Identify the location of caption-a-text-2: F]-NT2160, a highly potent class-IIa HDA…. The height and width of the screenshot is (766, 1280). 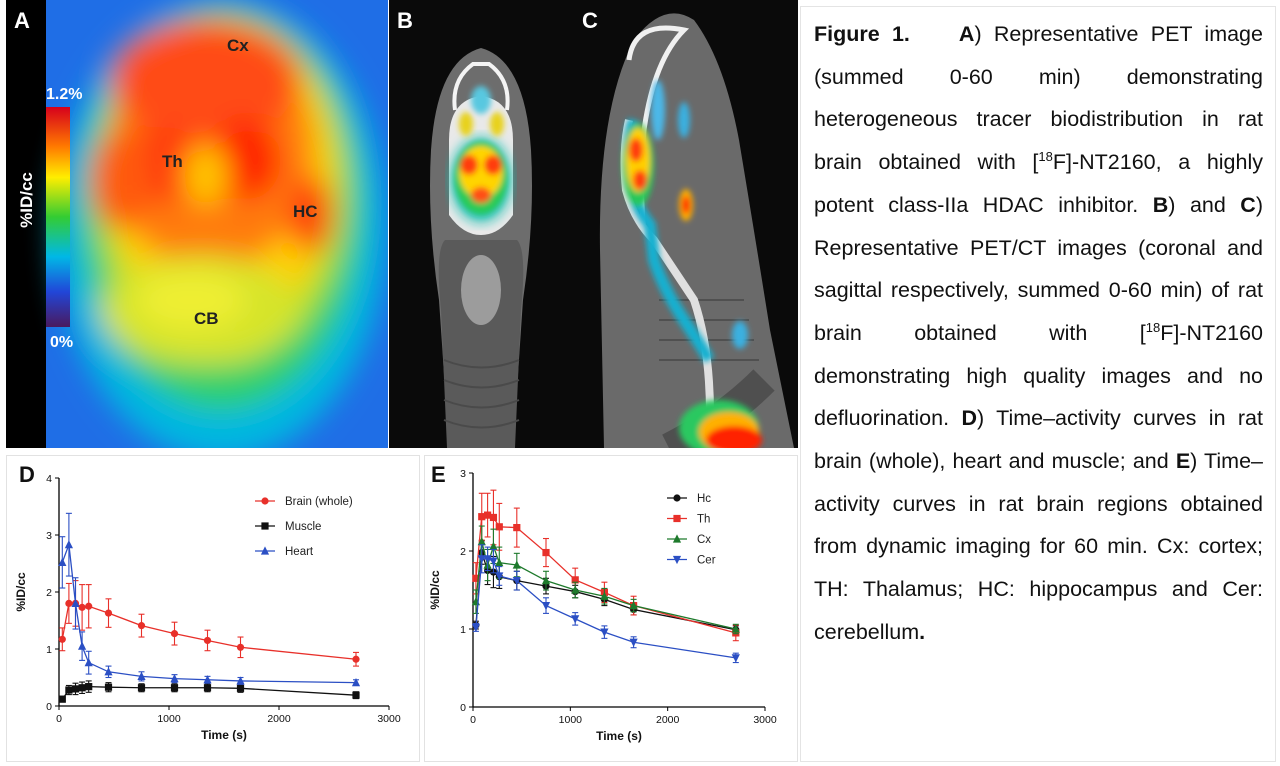
(1038, 183).